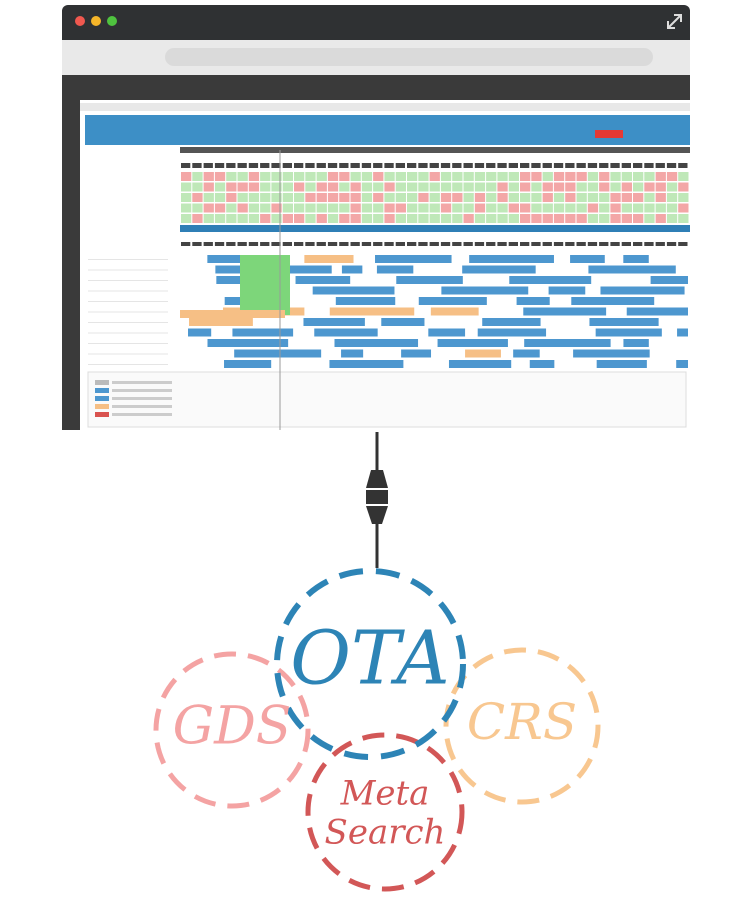  What do you see at coordinates (435, 150) in the screenshot?
I see `month-header` at bounding box center [435, 150].